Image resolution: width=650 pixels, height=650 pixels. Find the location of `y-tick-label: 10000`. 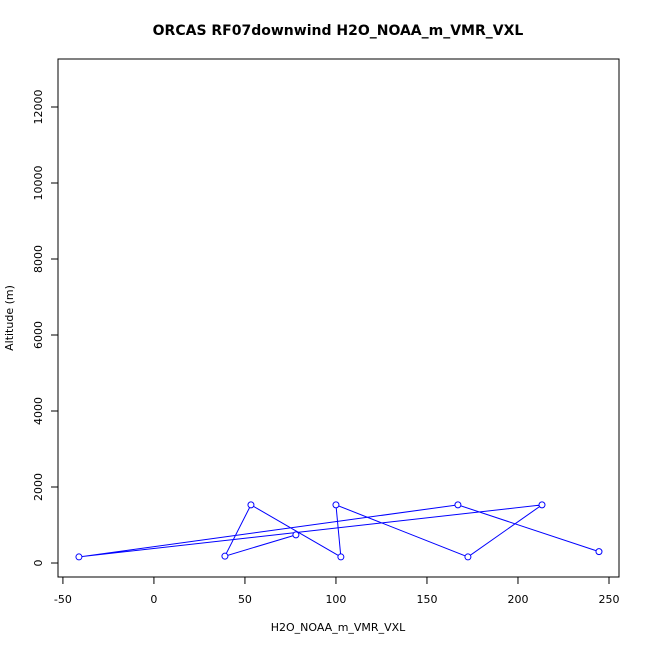

y-tick-label: 10000 is located at coordinates (38, 182).